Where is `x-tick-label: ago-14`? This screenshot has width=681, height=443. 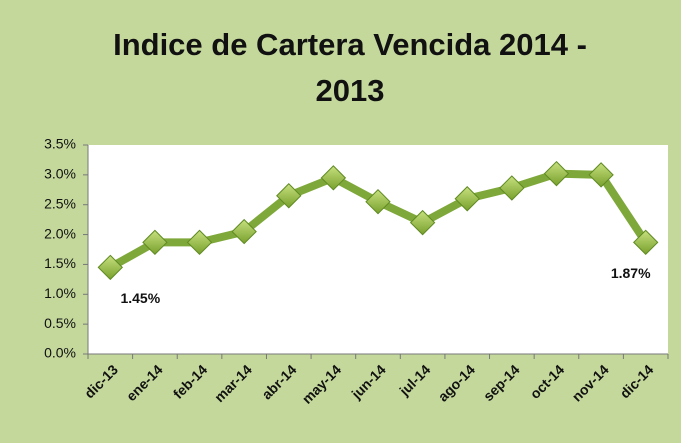
x-tick-label: ago-14 is located at coordinates (456, 382).